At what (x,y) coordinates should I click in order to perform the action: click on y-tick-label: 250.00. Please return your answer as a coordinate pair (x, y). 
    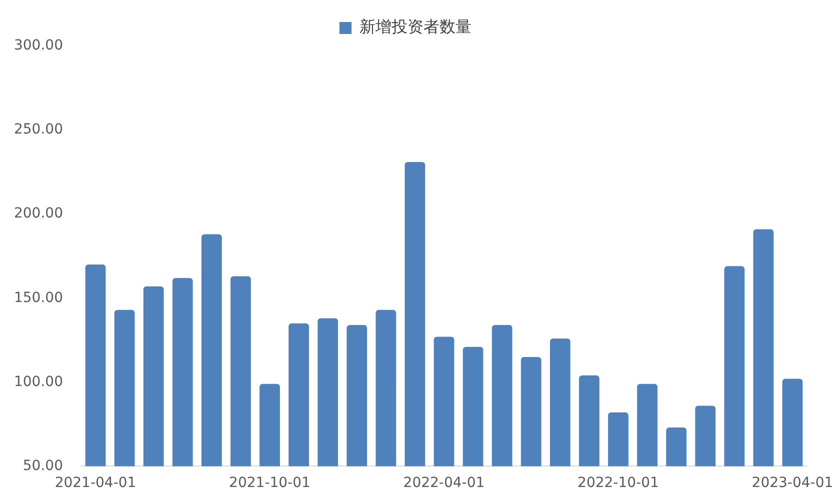
    Looking at the image, I should click on (38, 130).